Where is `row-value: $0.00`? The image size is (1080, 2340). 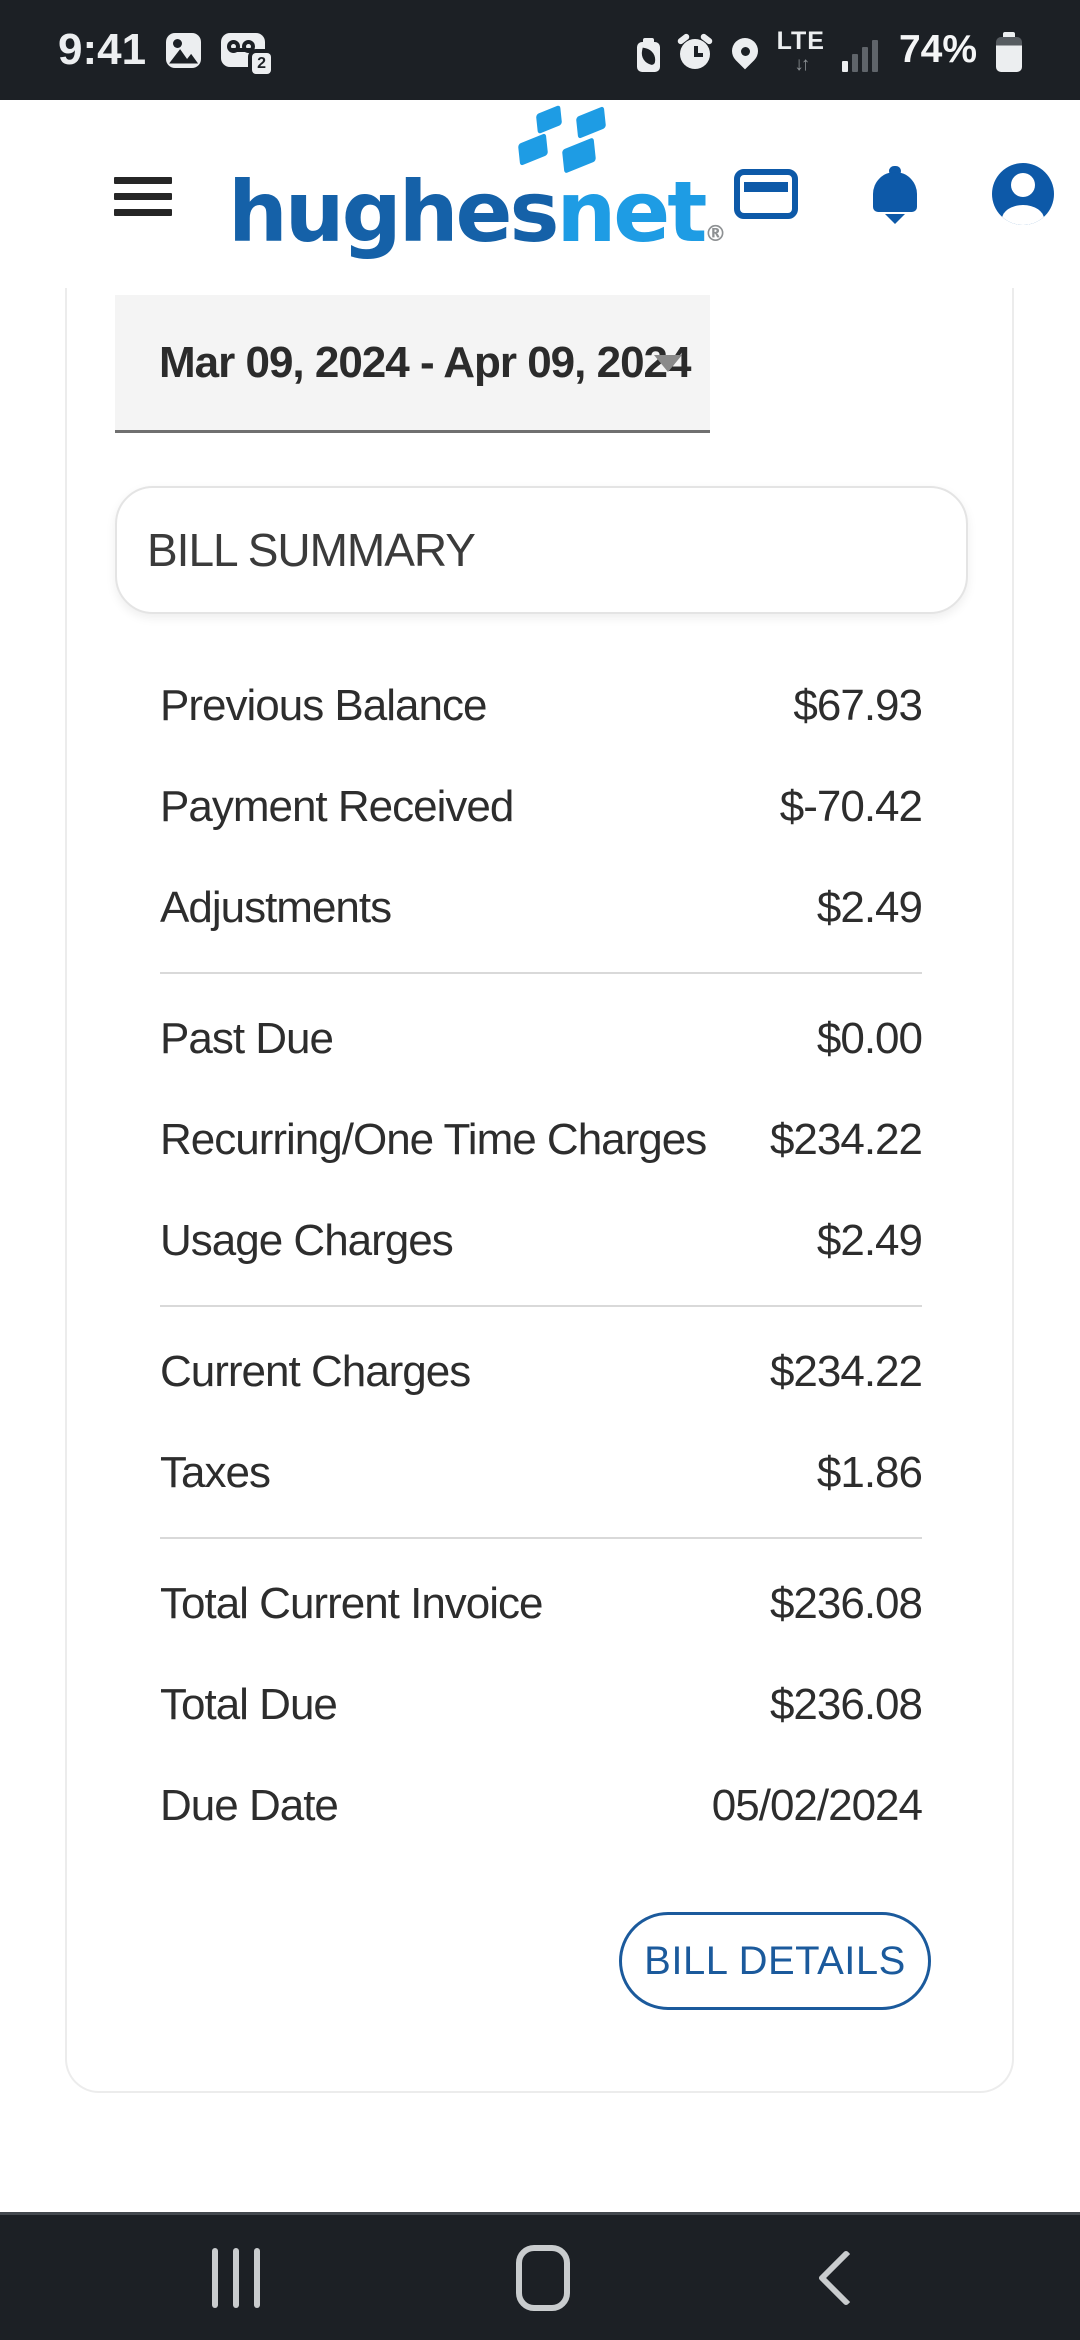 row-value: $0.00 is located at coordinates (869, 1038).